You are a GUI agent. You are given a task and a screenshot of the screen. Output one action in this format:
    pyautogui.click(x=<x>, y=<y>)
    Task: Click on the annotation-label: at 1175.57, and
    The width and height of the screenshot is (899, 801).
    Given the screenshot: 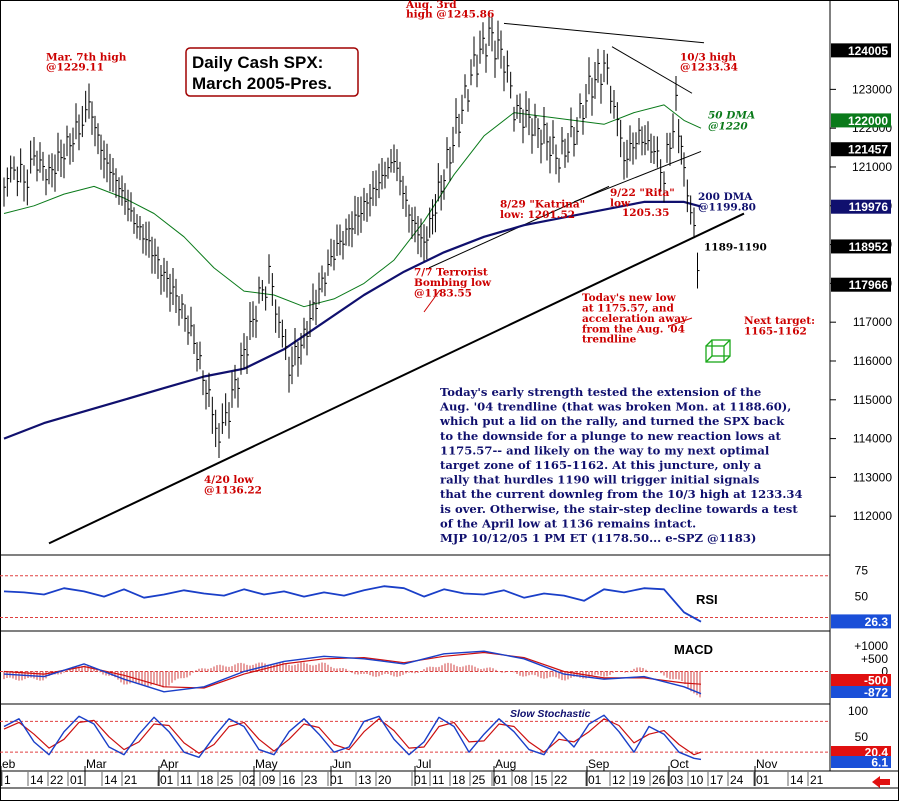 What is the action you would take?
    pyautogui.click(x=628, y=308)
    